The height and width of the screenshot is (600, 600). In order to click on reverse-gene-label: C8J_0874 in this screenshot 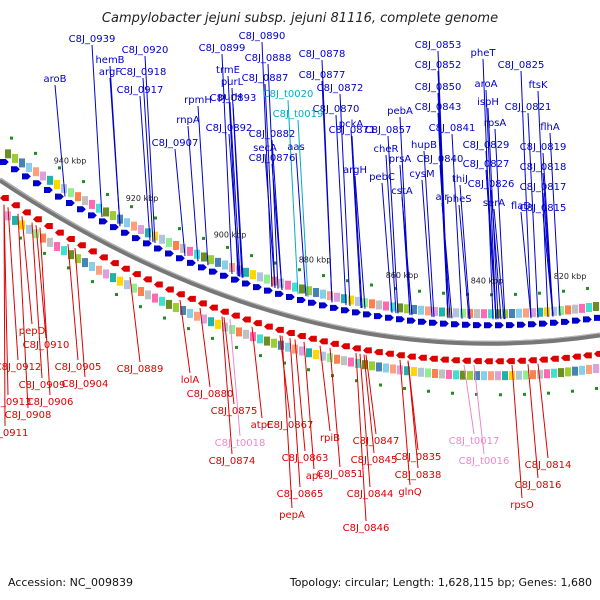, I will do `click(232, 461)`.